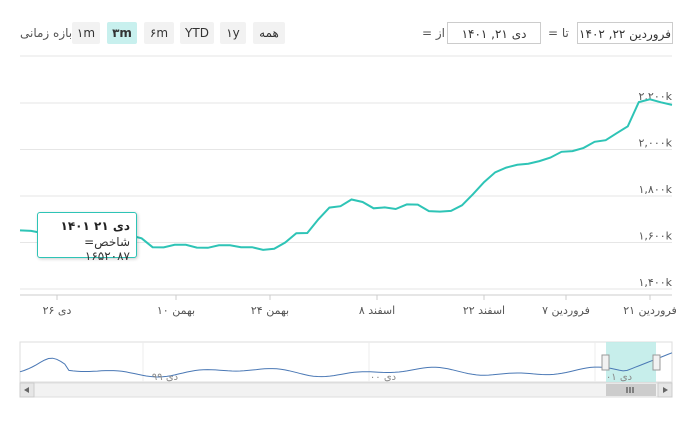  I want to click on x-tick-label: فروردین ۷, so click(566, 310).